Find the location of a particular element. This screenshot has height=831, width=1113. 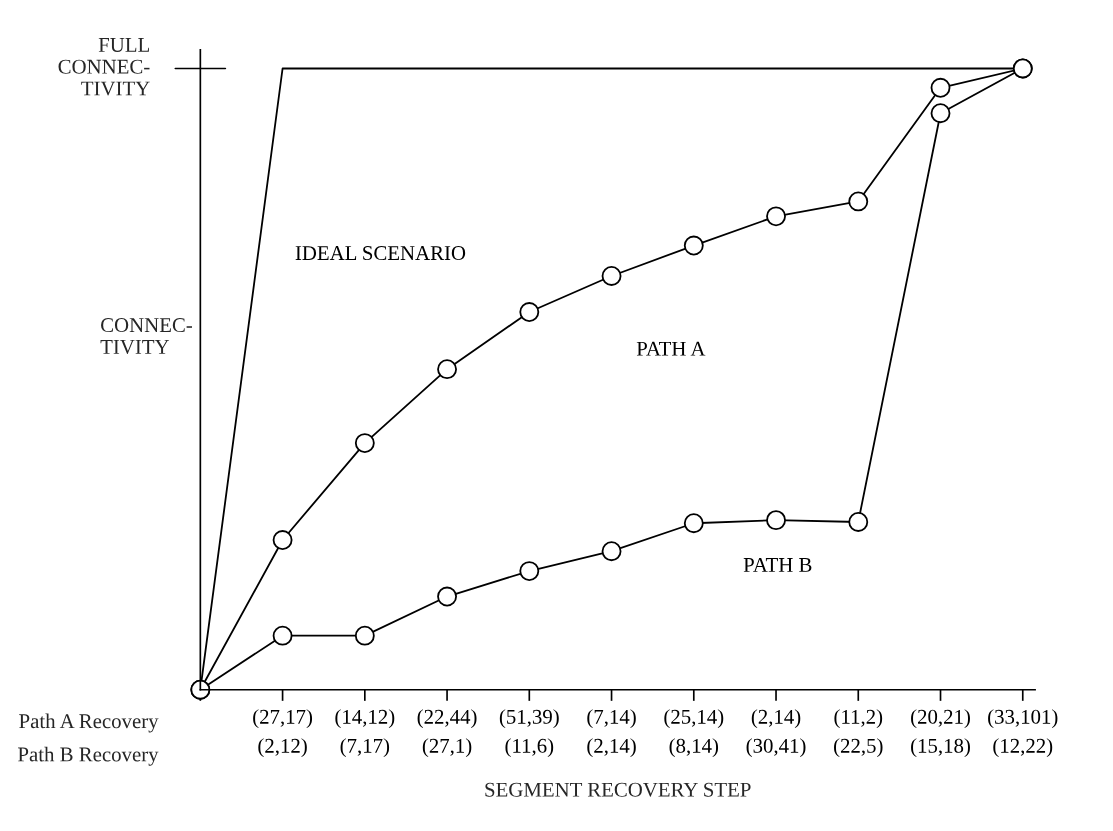

series-label: IDEAL SCENARIO is located at coordinates (380, 253).